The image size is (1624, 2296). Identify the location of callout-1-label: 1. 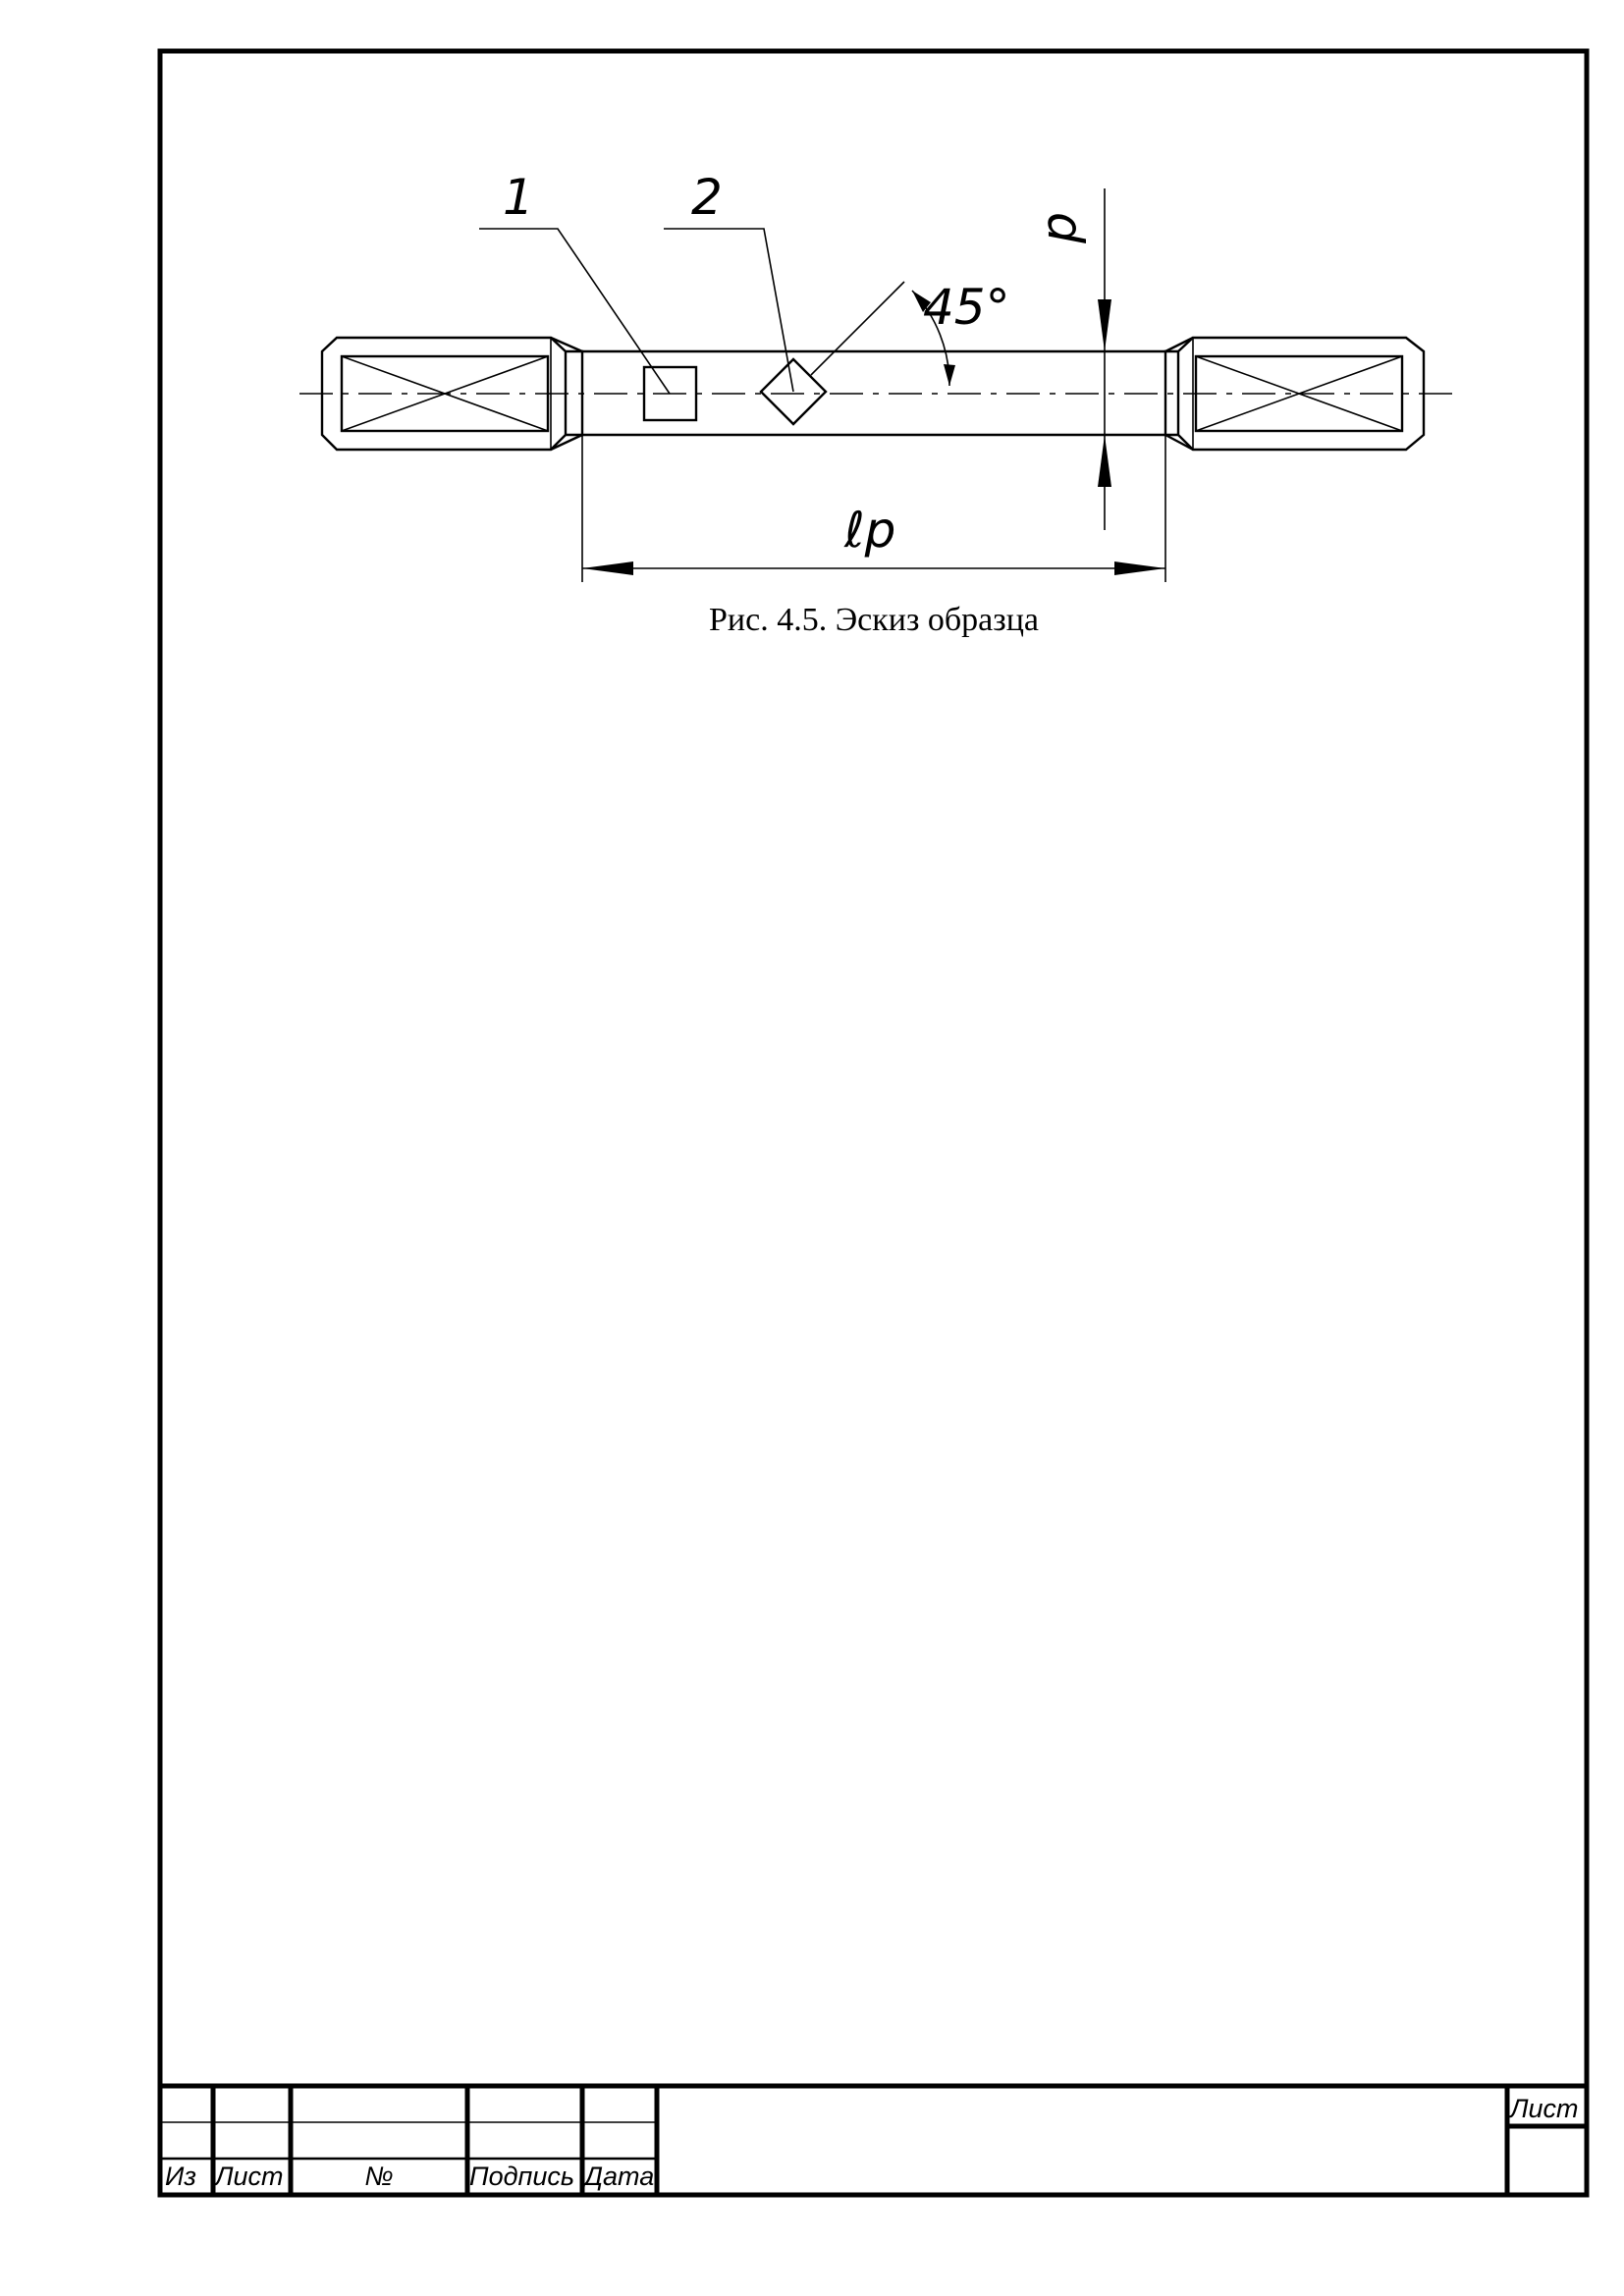
(518, 197).